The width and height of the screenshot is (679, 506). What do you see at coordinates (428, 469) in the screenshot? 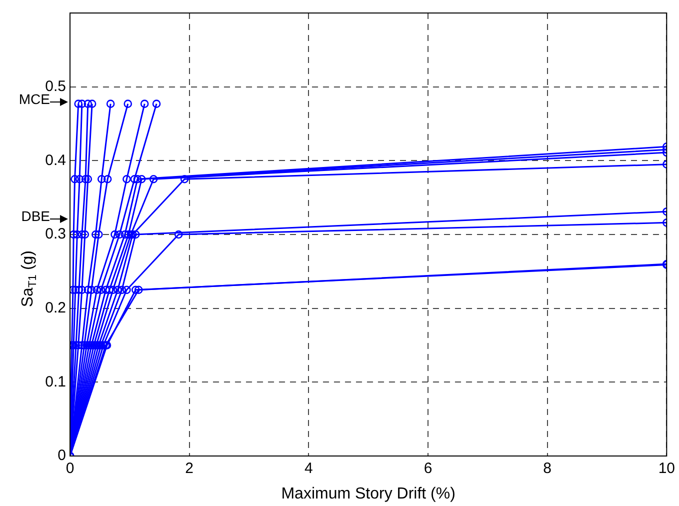
I see `x-tick-label: 6` at bounding box center [428, 469].